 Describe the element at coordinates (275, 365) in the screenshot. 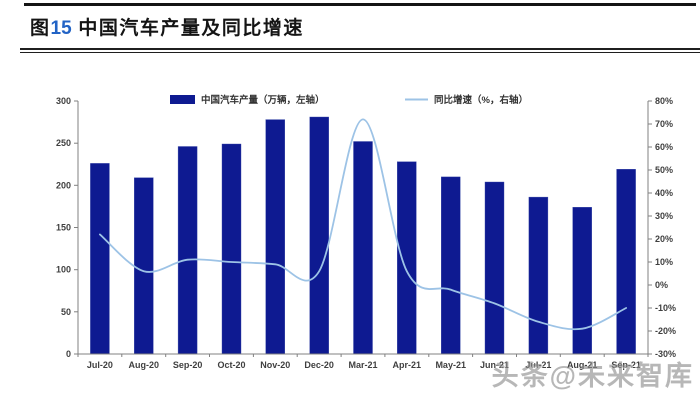

I see `x-axis-label: Nov-20` at that location.